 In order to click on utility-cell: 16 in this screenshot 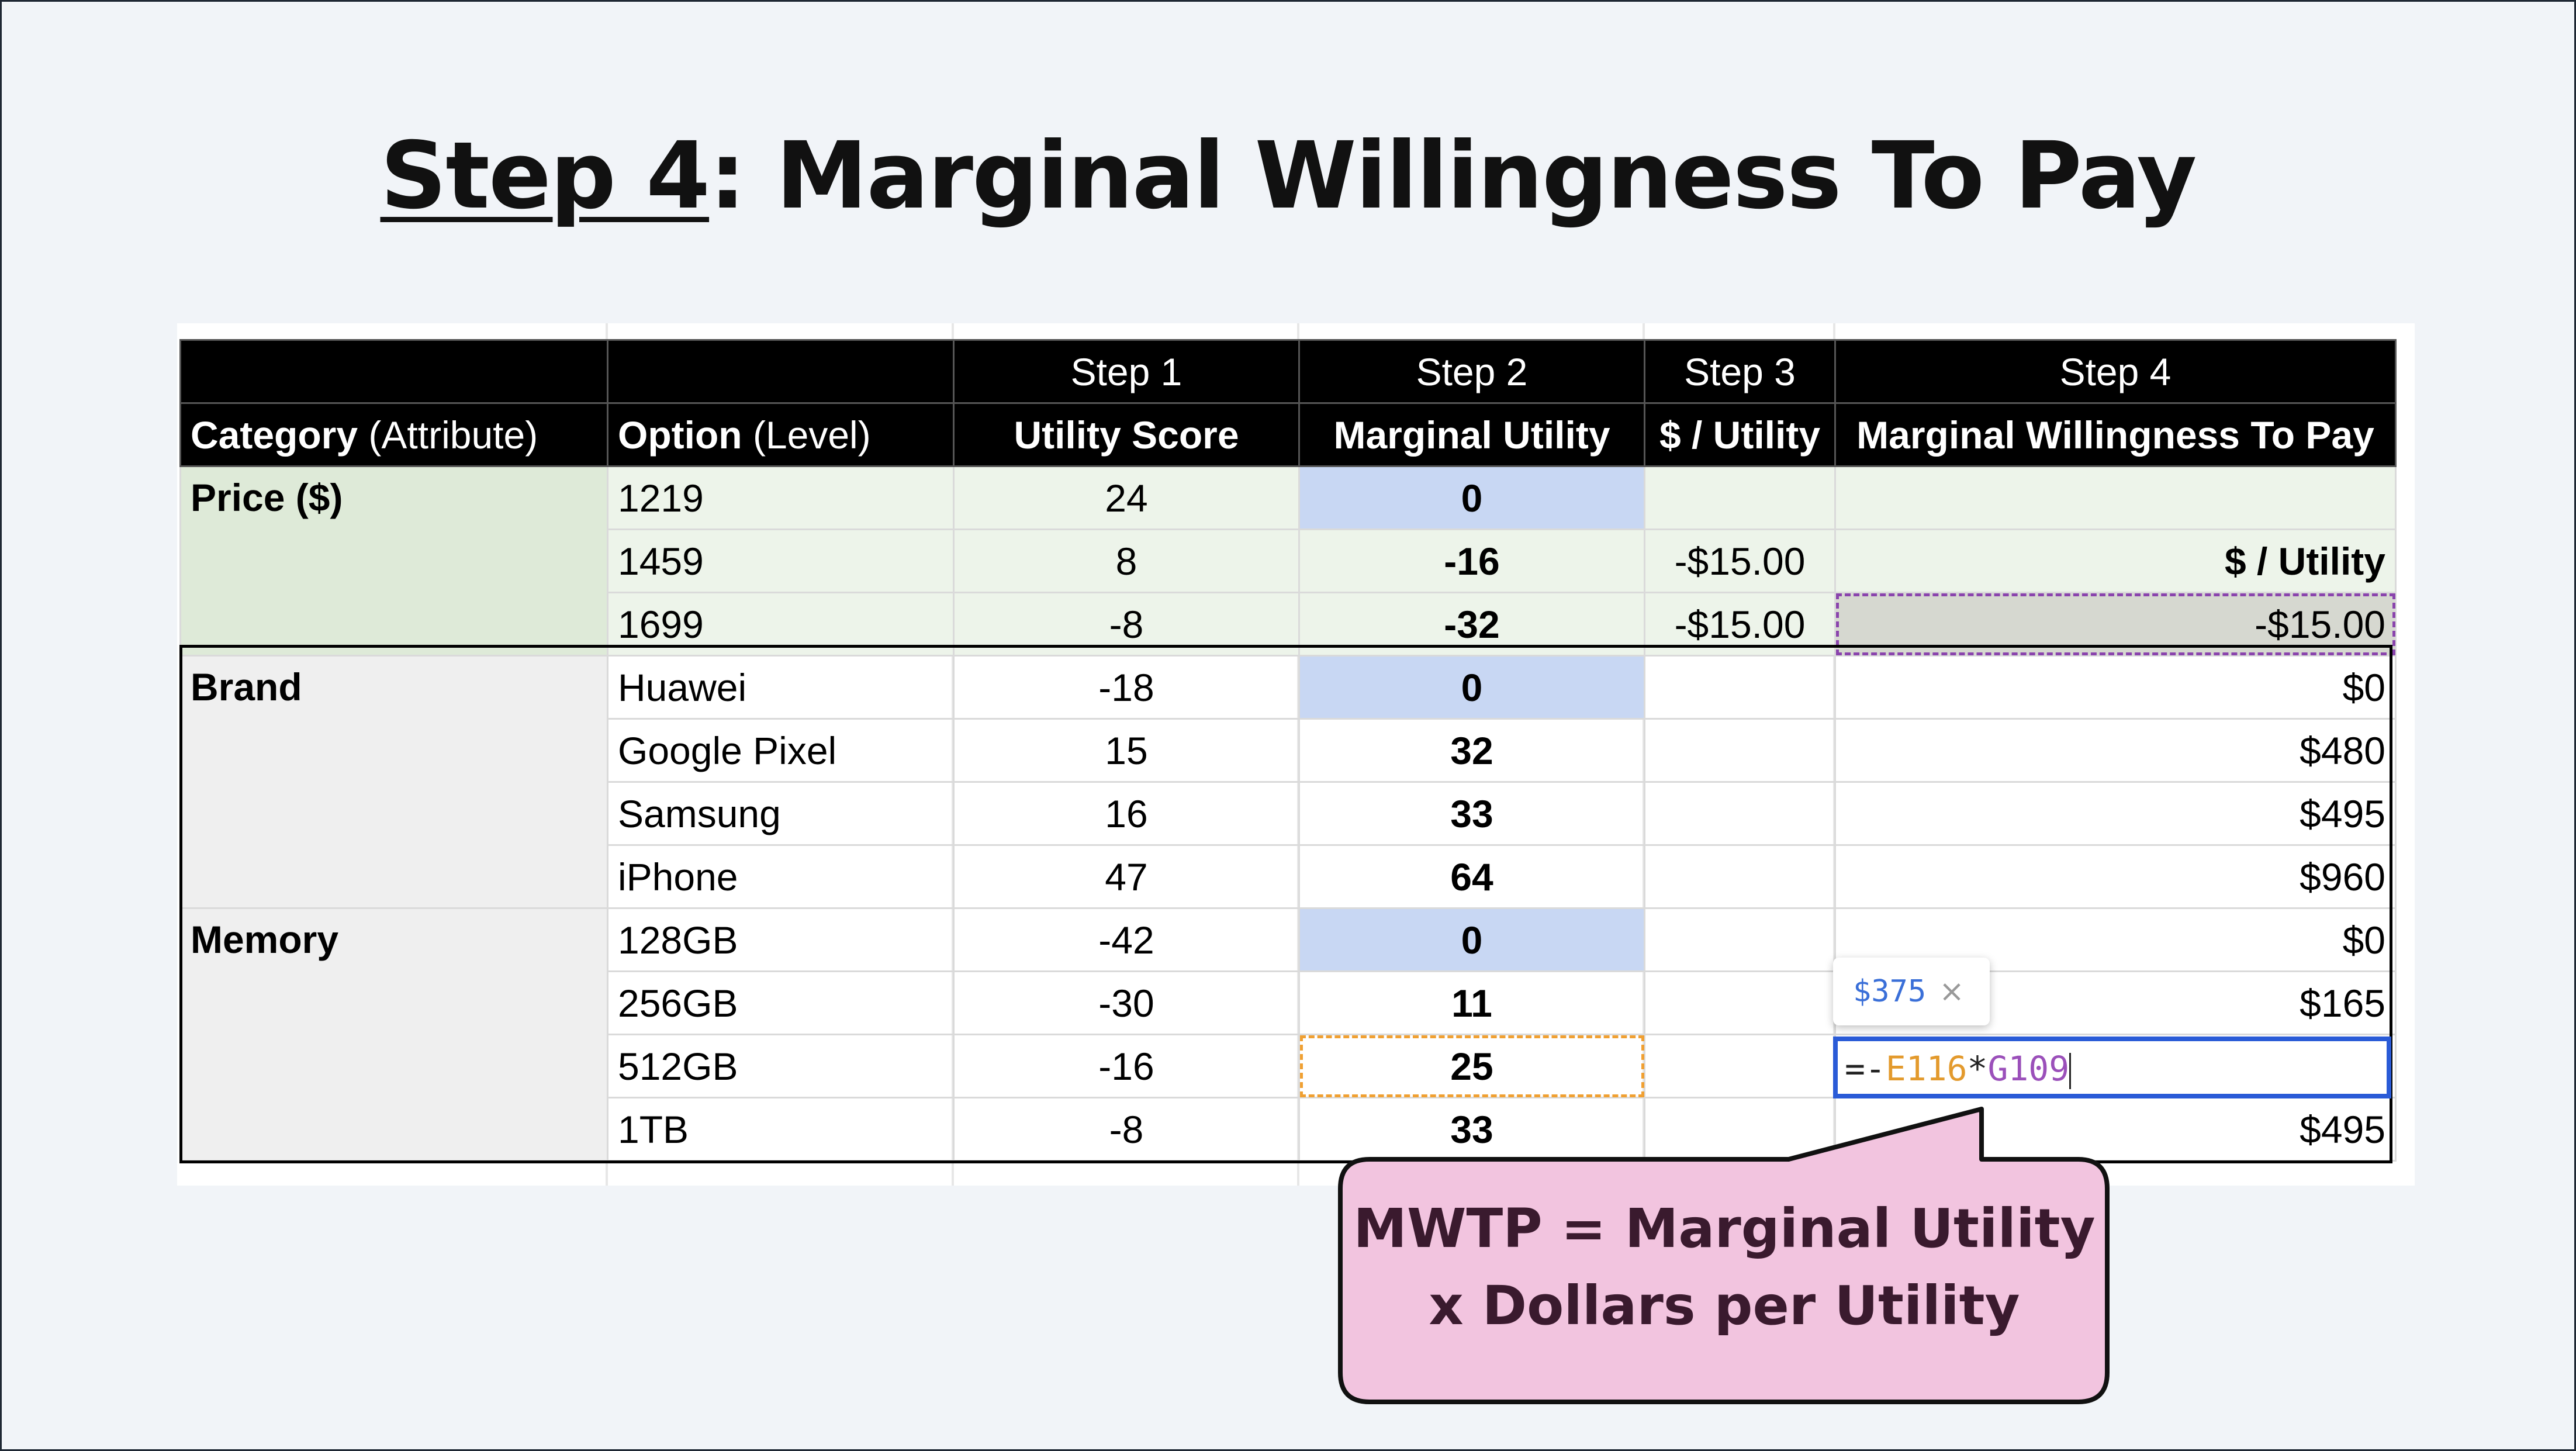, I will do `click(1126, 813)`.